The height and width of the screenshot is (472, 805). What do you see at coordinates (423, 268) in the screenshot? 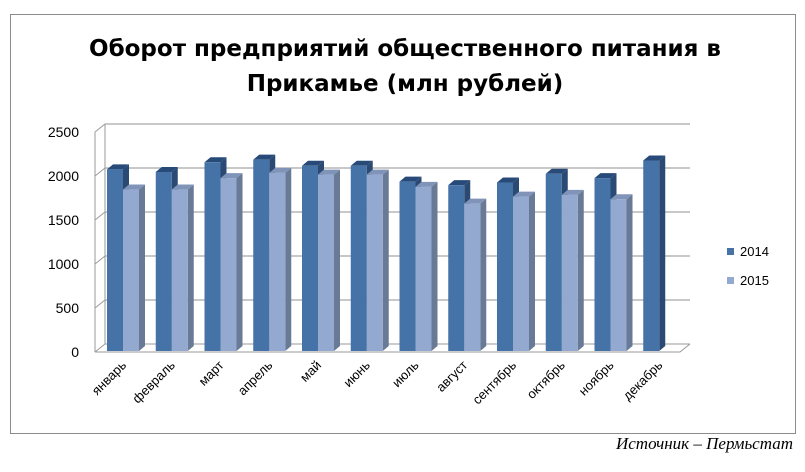
I see `bar-2015-июль` at bounding box center [423, 268].